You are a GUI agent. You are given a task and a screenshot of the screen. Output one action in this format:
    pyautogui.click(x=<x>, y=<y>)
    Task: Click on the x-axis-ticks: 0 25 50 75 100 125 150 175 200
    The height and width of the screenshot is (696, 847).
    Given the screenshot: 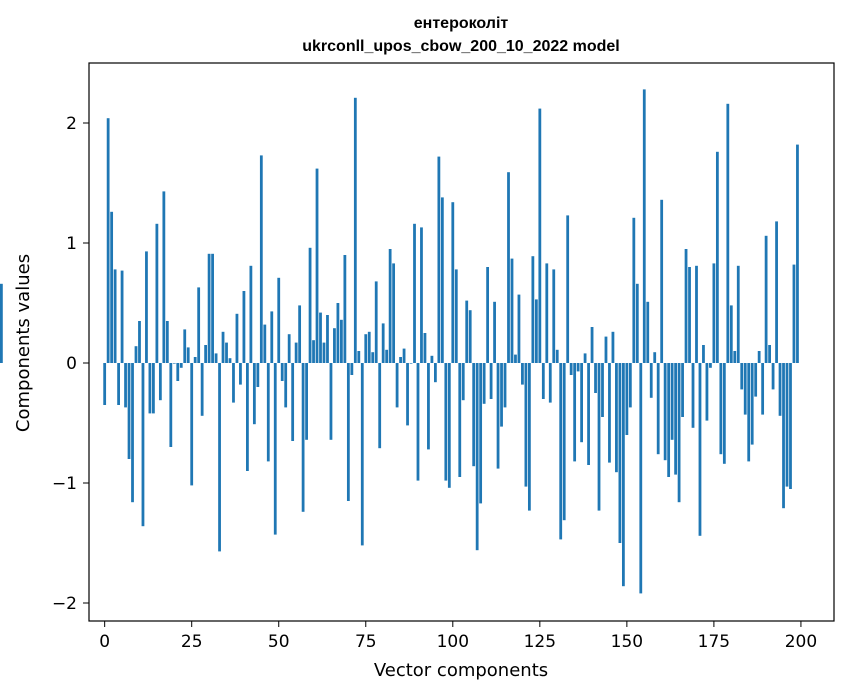 What is the action you would take?
    pyautogui.click(x=458, y=636)
    